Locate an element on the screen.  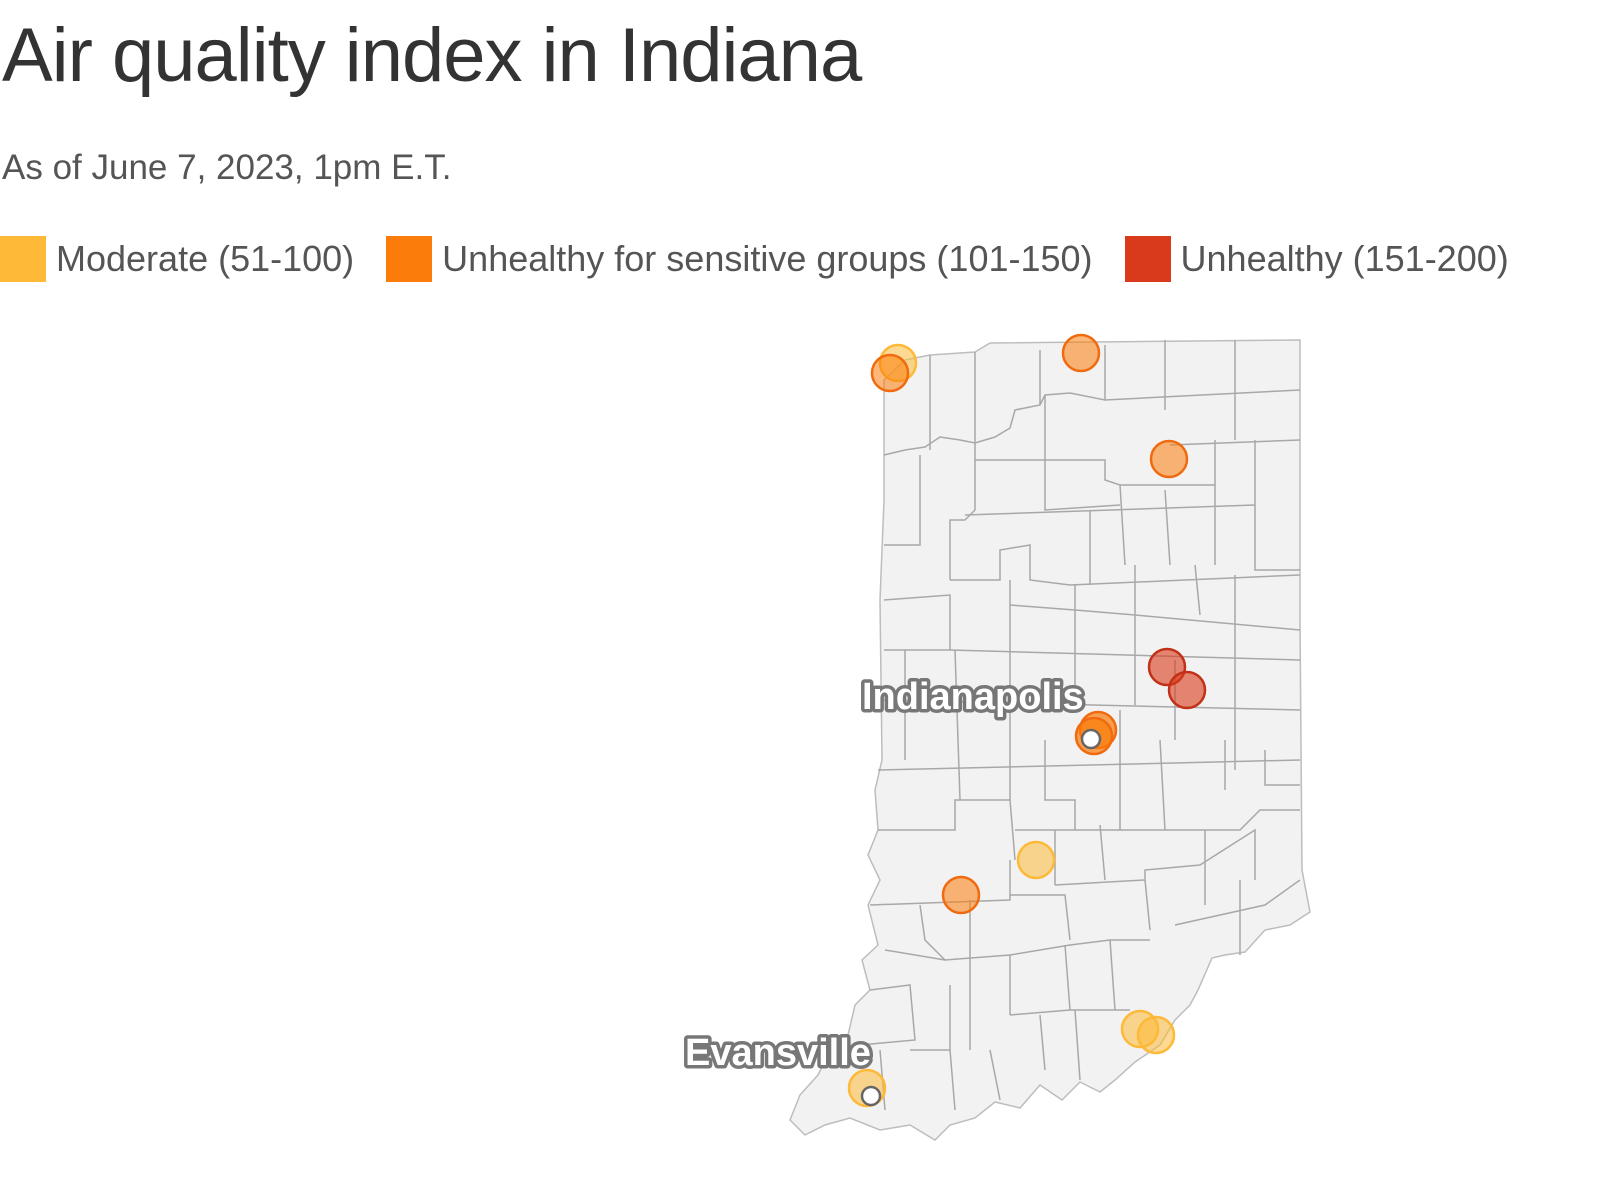
legend-label-unhealthy: Unhealthy (151-200) is located at coordinates (1344, 258).